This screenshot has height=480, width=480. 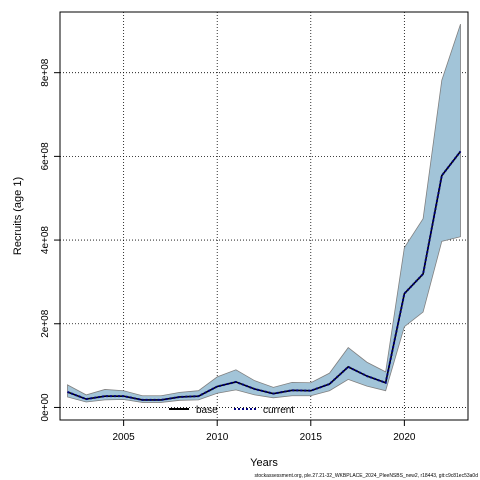 I want to click on x-axis-label: Years, so click(x=264, y=463).